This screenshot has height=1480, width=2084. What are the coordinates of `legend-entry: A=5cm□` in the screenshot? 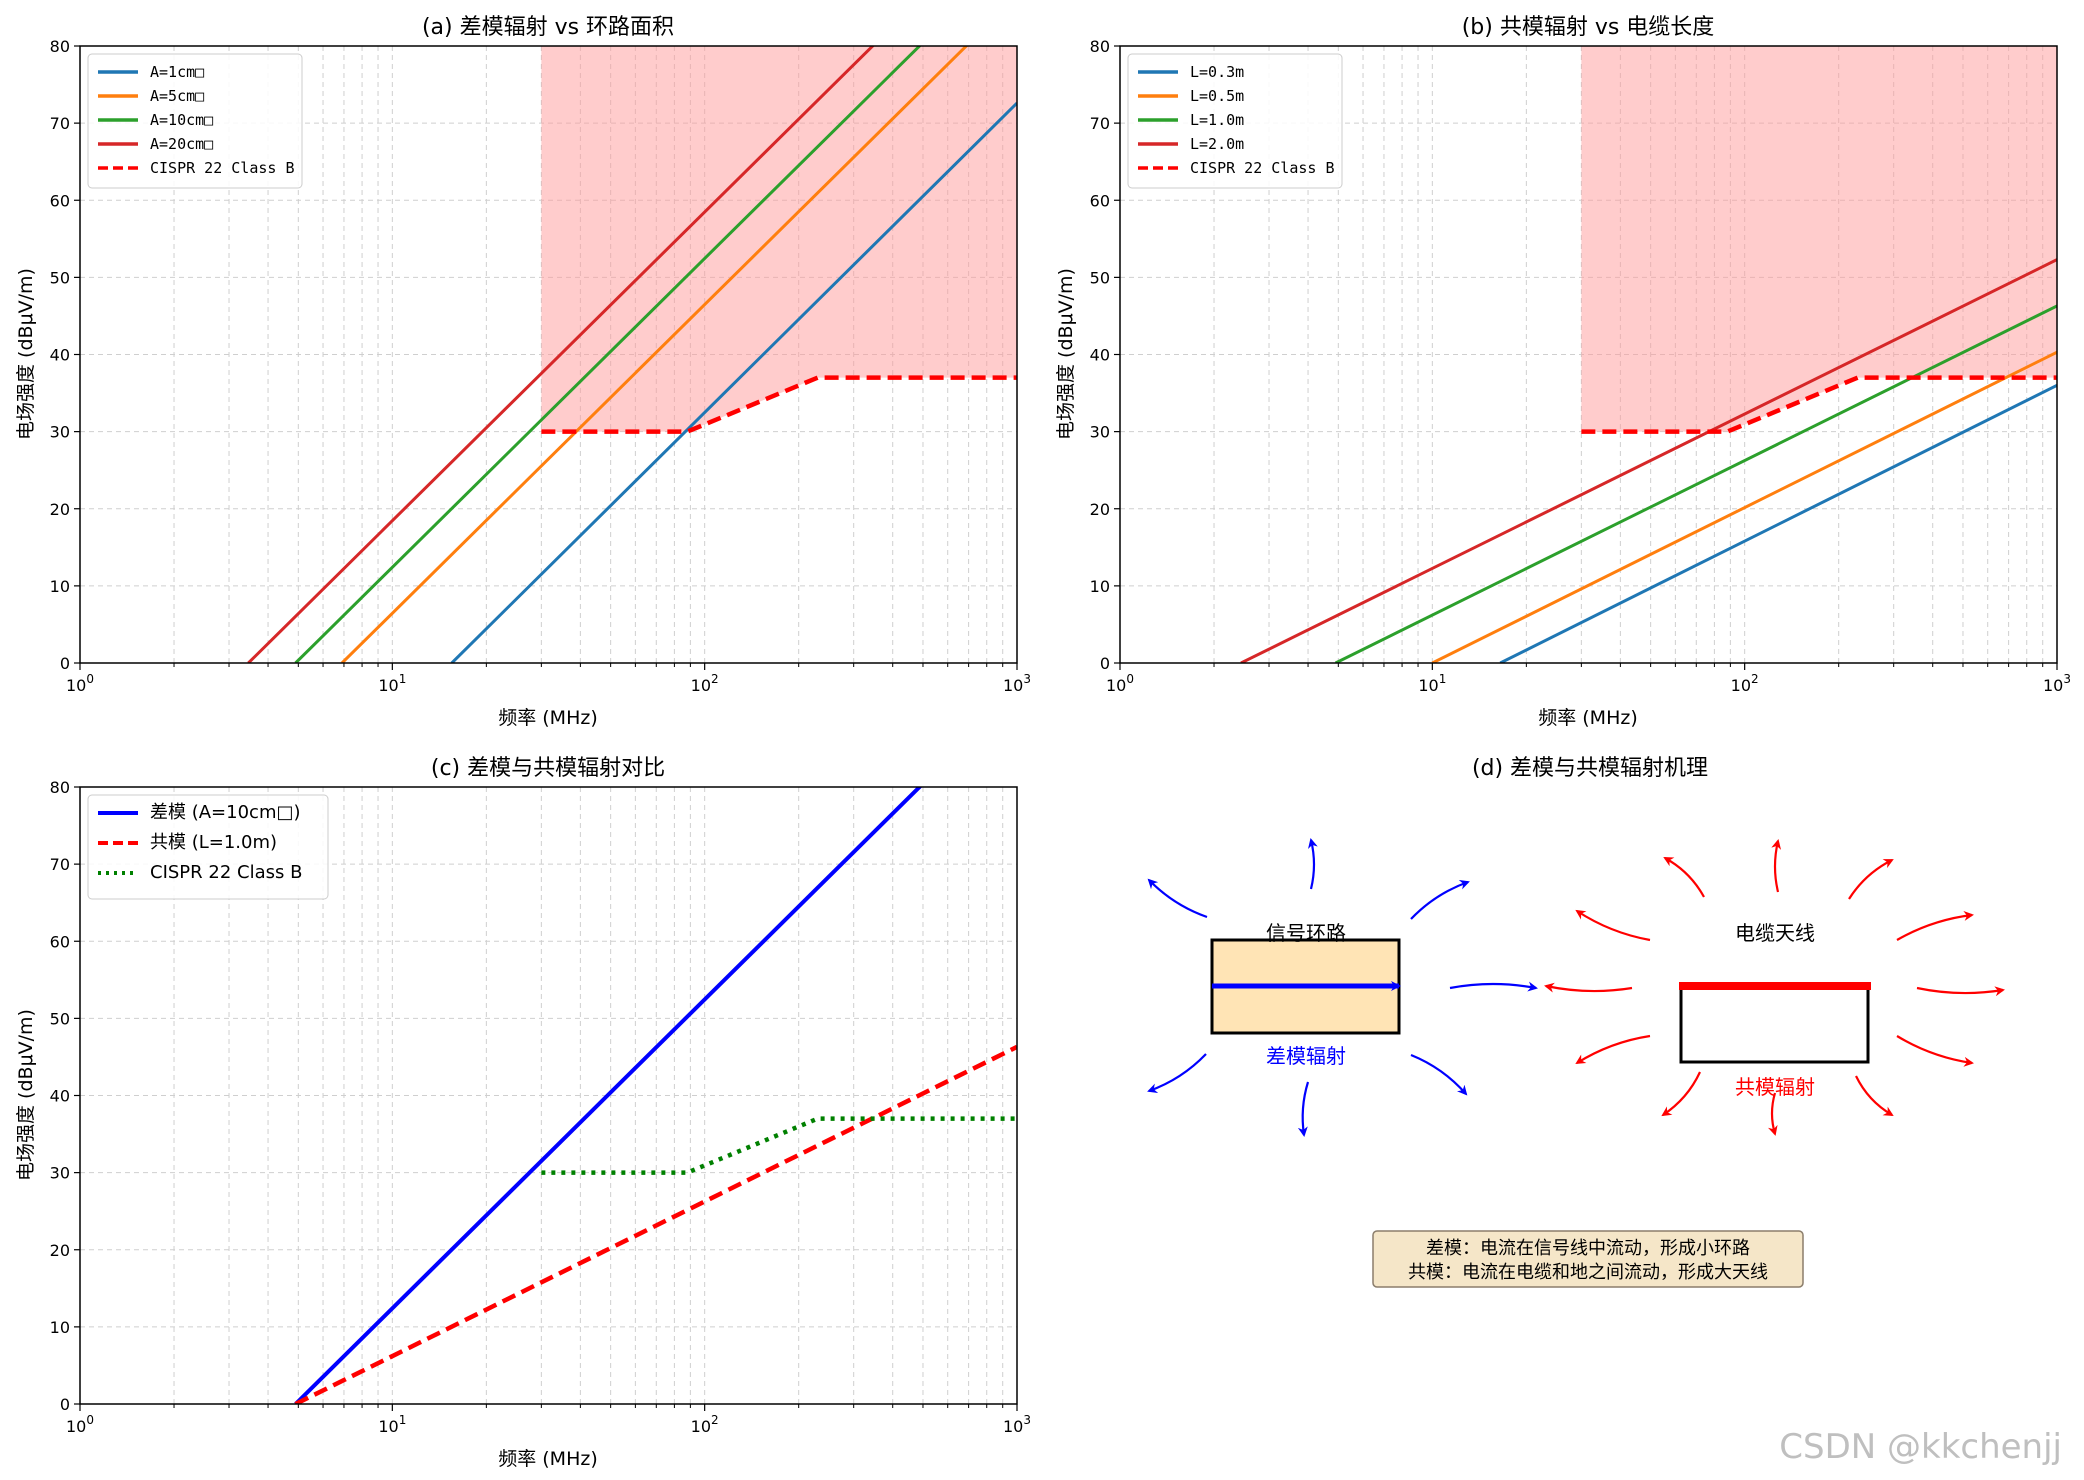 It's located at (177, 96).